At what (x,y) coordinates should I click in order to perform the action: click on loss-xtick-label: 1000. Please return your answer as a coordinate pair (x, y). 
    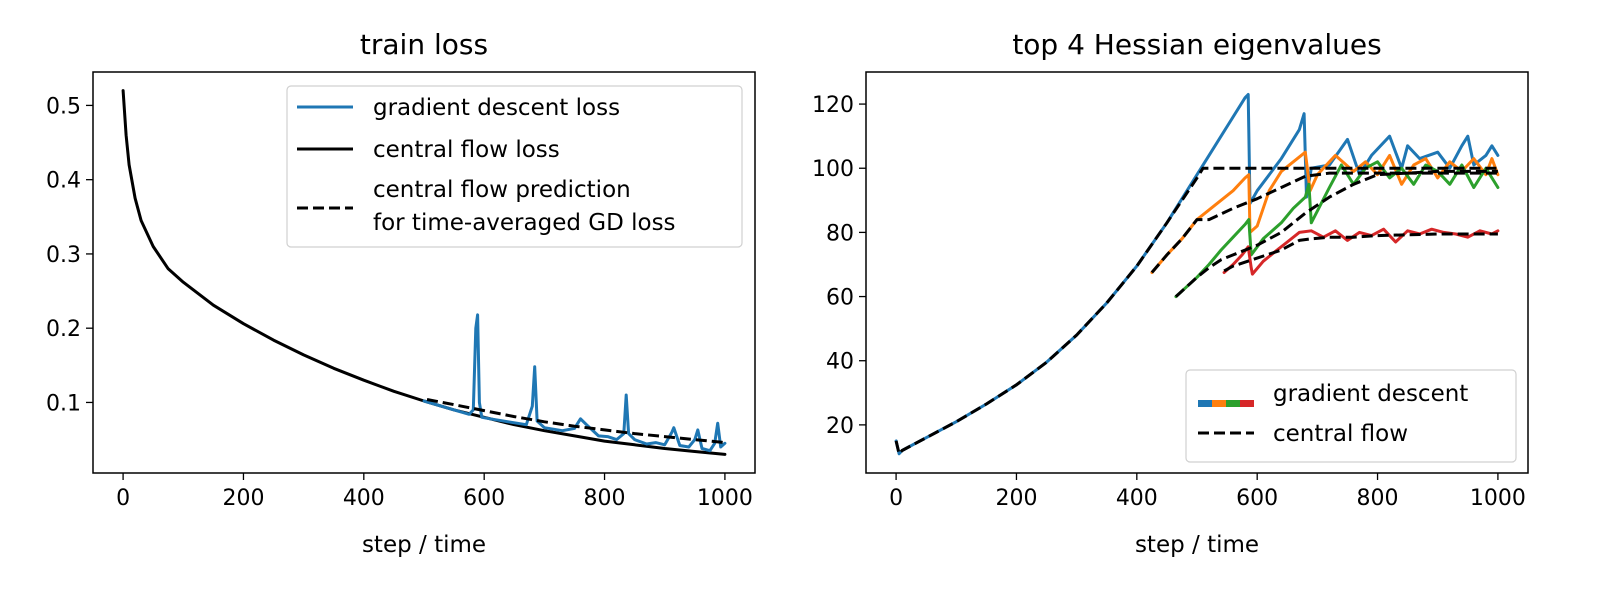
    Looking at the image, I should click on (725, 498).